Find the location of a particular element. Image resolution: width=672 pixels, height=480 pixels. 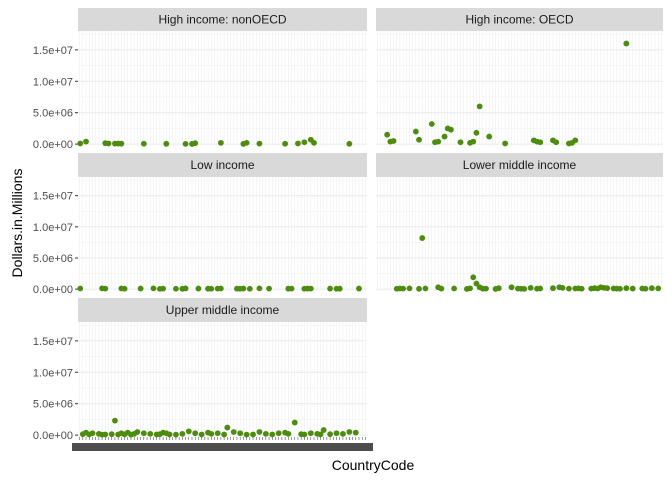

y-tick-label: 1.5e+07 is located at coordinates (53, 342).